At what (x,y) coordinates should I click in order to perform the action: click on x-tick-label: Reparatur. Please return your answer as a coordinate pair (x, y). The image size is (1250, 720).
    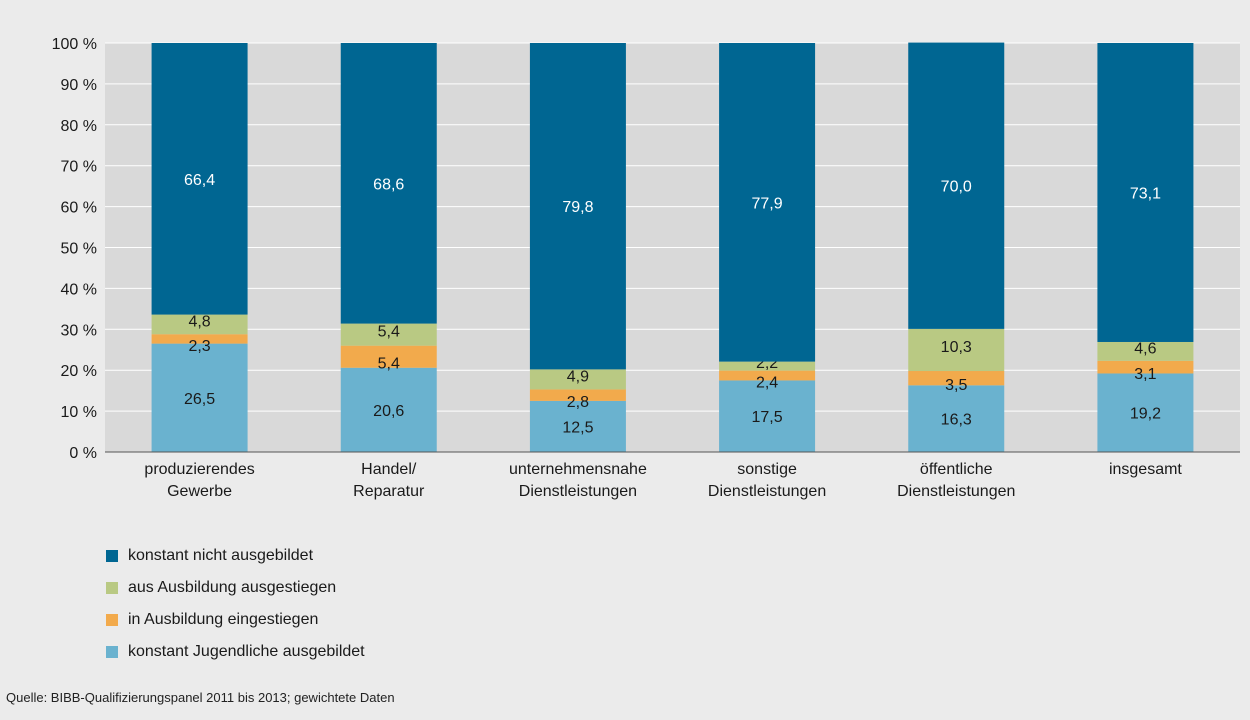
    Looking at the image, I should click on (389, 491).